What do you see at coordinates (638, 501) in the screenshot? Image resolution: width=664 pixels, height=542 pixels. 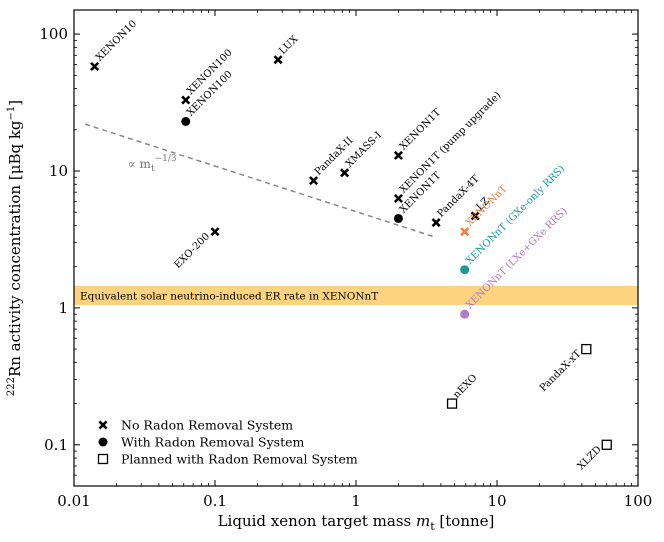 I see `x-tick-label-100: 100` at bounding box center [638, 501].